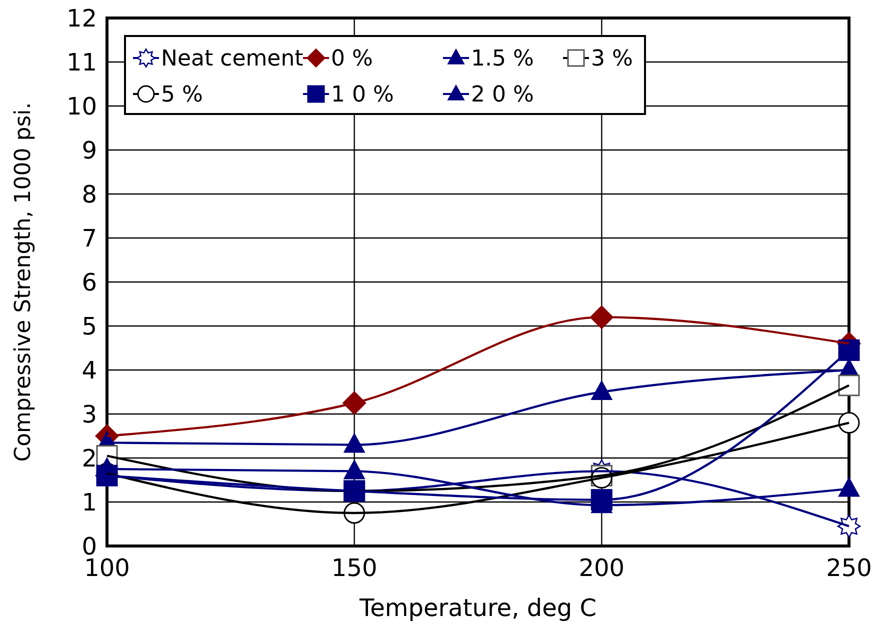  Describe the element at coordinates (601, 568) in the screenshot. I see `x-tick-label: 200` at that location.